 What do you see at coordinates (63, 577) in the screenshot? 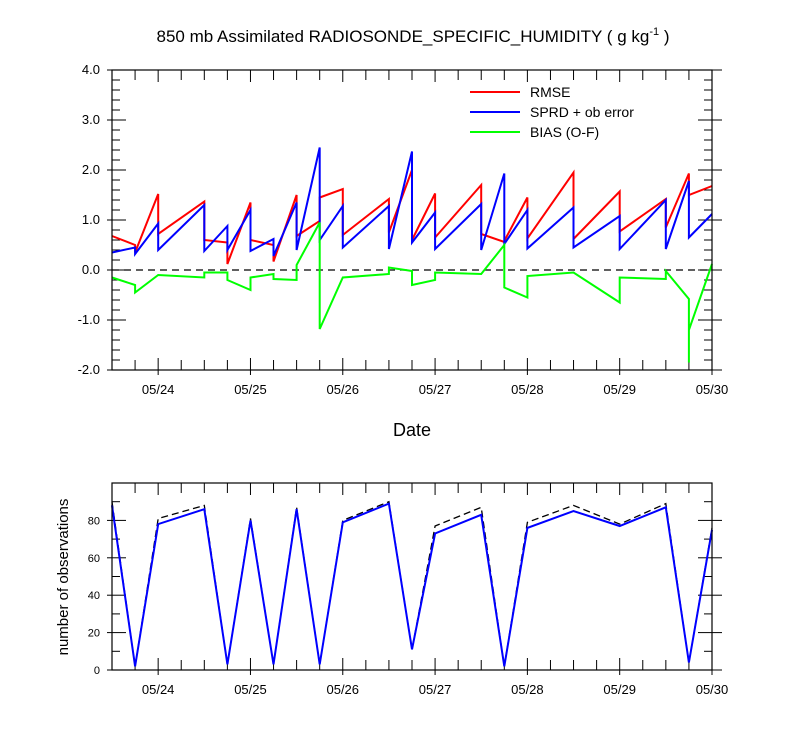
I see `y-axis-label-observations: number of observations` at bounding box center [63, 577].